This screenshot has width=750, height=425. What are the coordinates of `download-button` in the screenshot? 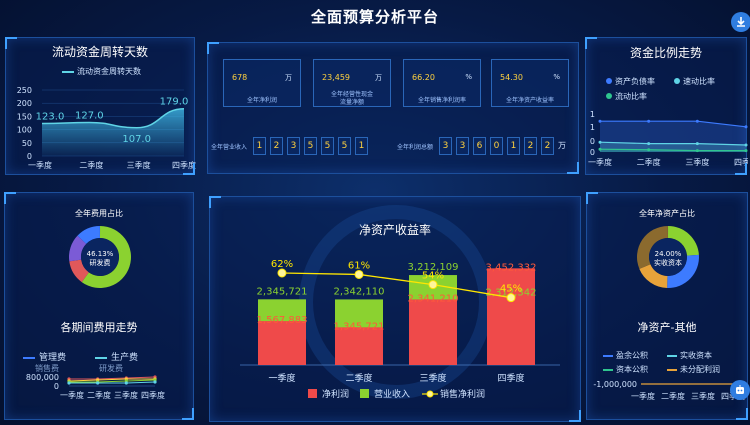 It's located at (740, 22).